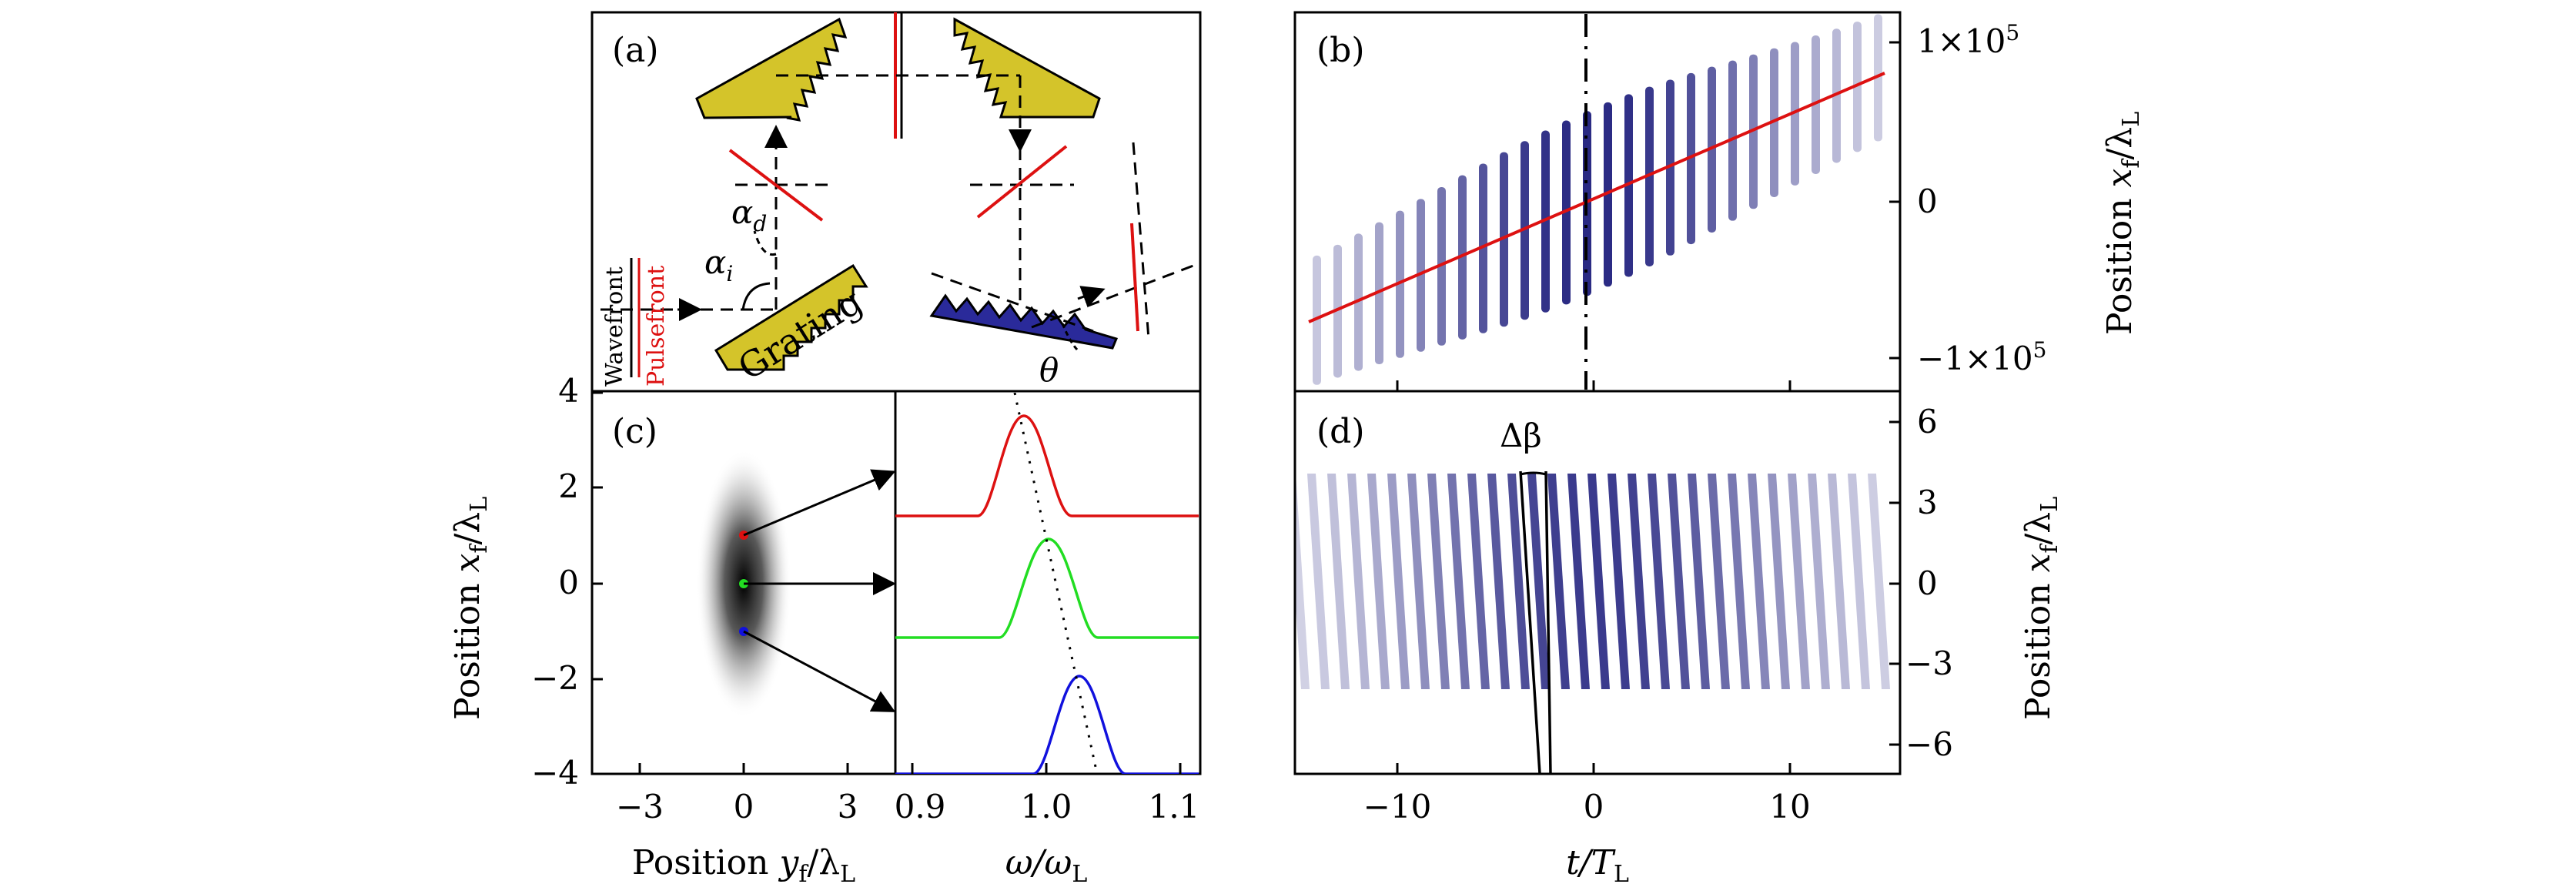 Image resolution: width=2576 pixels, height=894 pixels. What do you see at coordinates (1091, 297) in the screenshot?
I see `arrow-output` at bounding box center [1091, 297].